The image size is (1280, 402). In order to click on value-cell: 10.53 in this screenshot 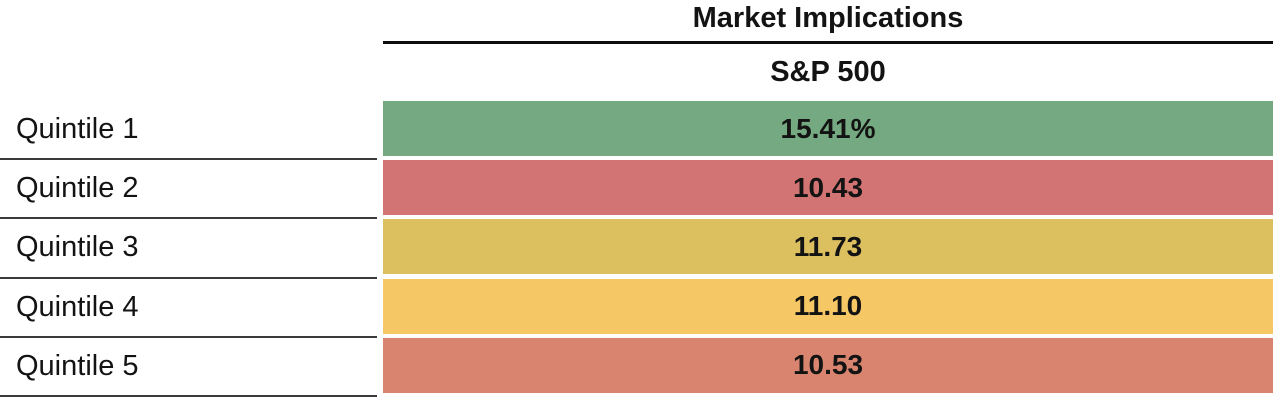, I will do `click(828, 365)`.